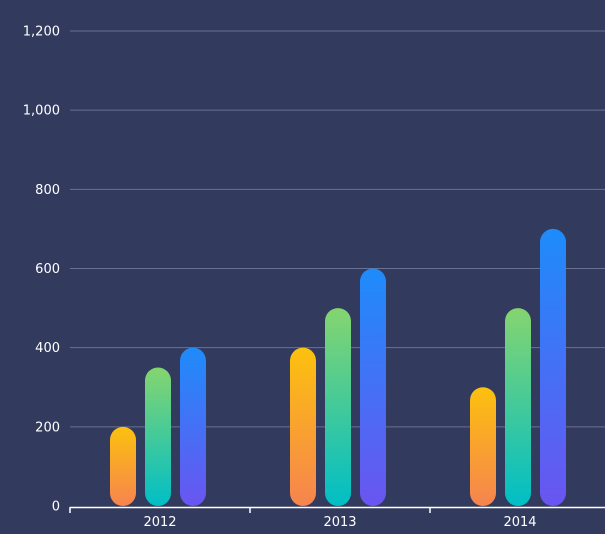 This screenshot has width=605, height=534. Describe the element at coordinates (56, 507) in the screenshot. I see `y-tick-label: 0` at that location.